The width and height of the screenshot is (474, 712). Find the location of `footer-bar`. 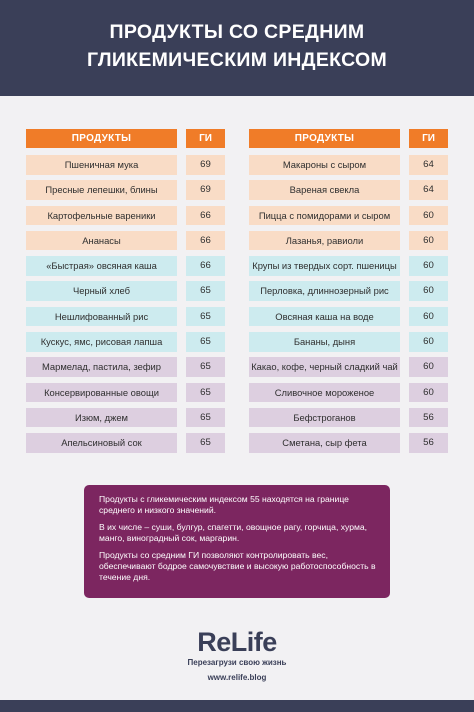

footer-bar is located at coordinates (237, 706).